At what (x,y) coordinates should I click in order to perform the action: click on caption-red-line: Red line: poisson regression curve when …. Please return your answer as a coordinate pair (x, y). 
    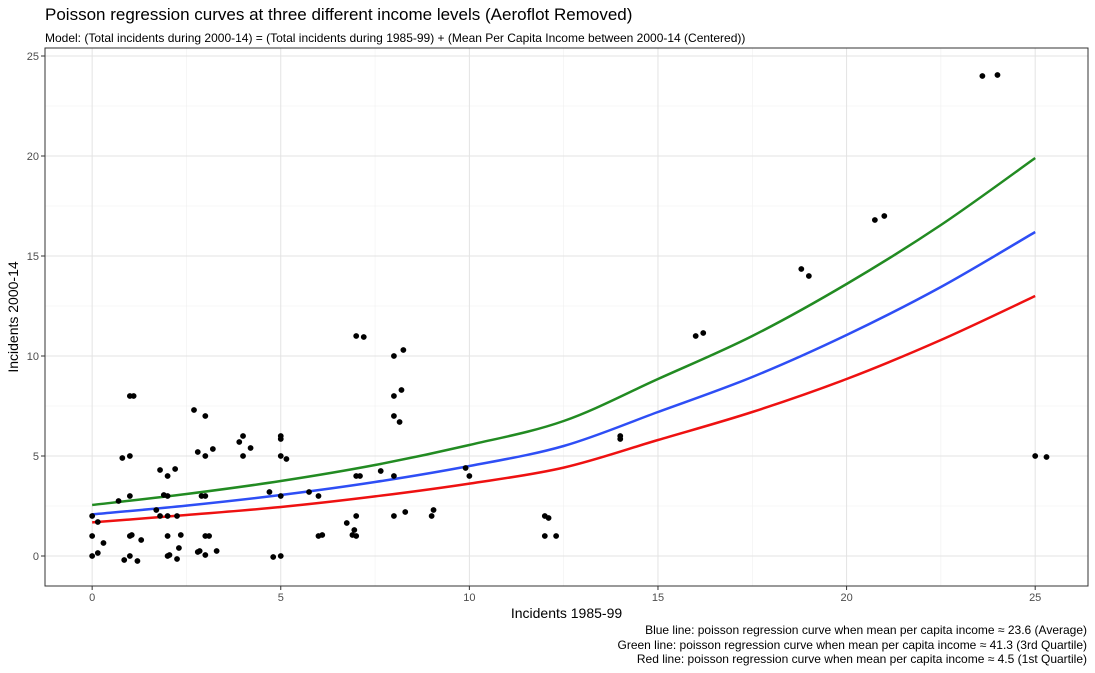
    Looking at the image, I should click on (861, 659).